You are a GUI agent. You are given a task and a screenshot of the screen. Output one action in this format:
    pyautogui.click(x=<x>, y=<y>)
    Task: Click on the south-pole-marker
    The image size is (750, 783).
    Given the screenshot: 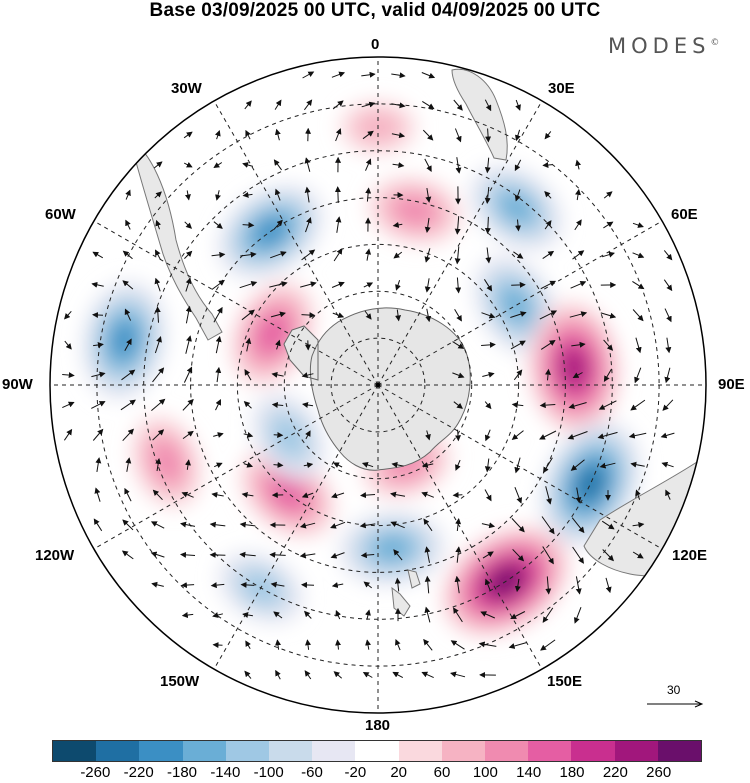 What is the action you would take?
    pyautogui.click(x=378, y=385)
    